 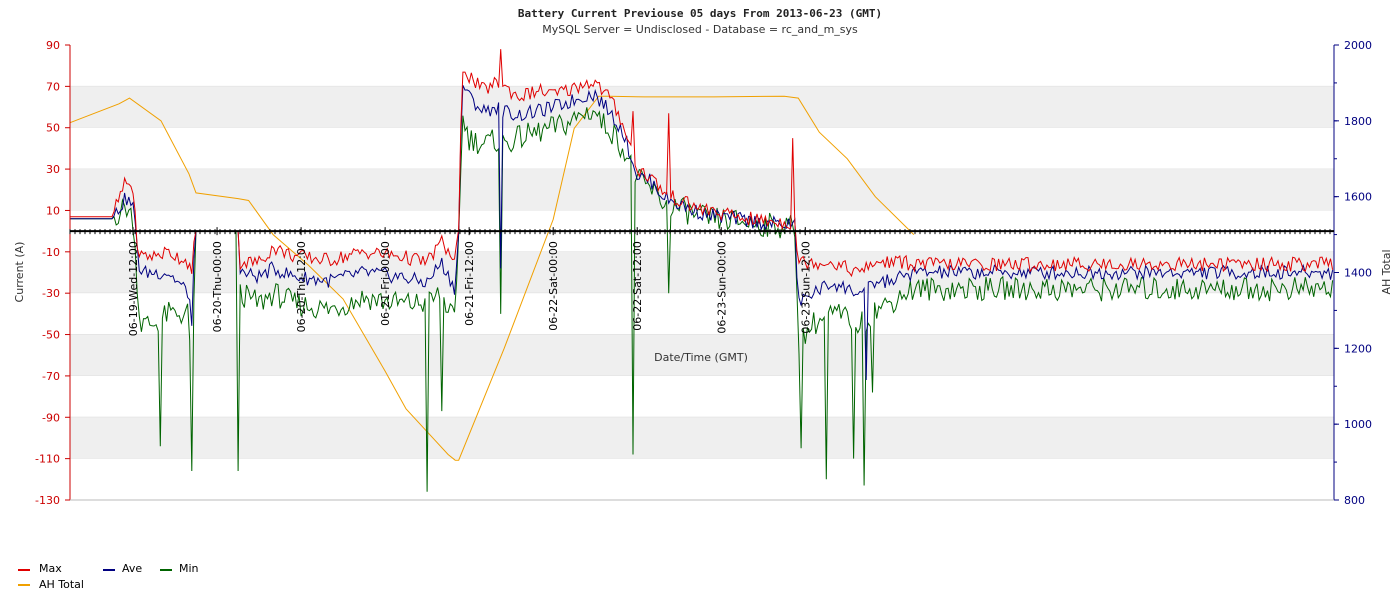 What do you see at coordinates (53, 169) in the screenshot?
I see `y-left-tick-label: 30` at bounding box center [53, 169].